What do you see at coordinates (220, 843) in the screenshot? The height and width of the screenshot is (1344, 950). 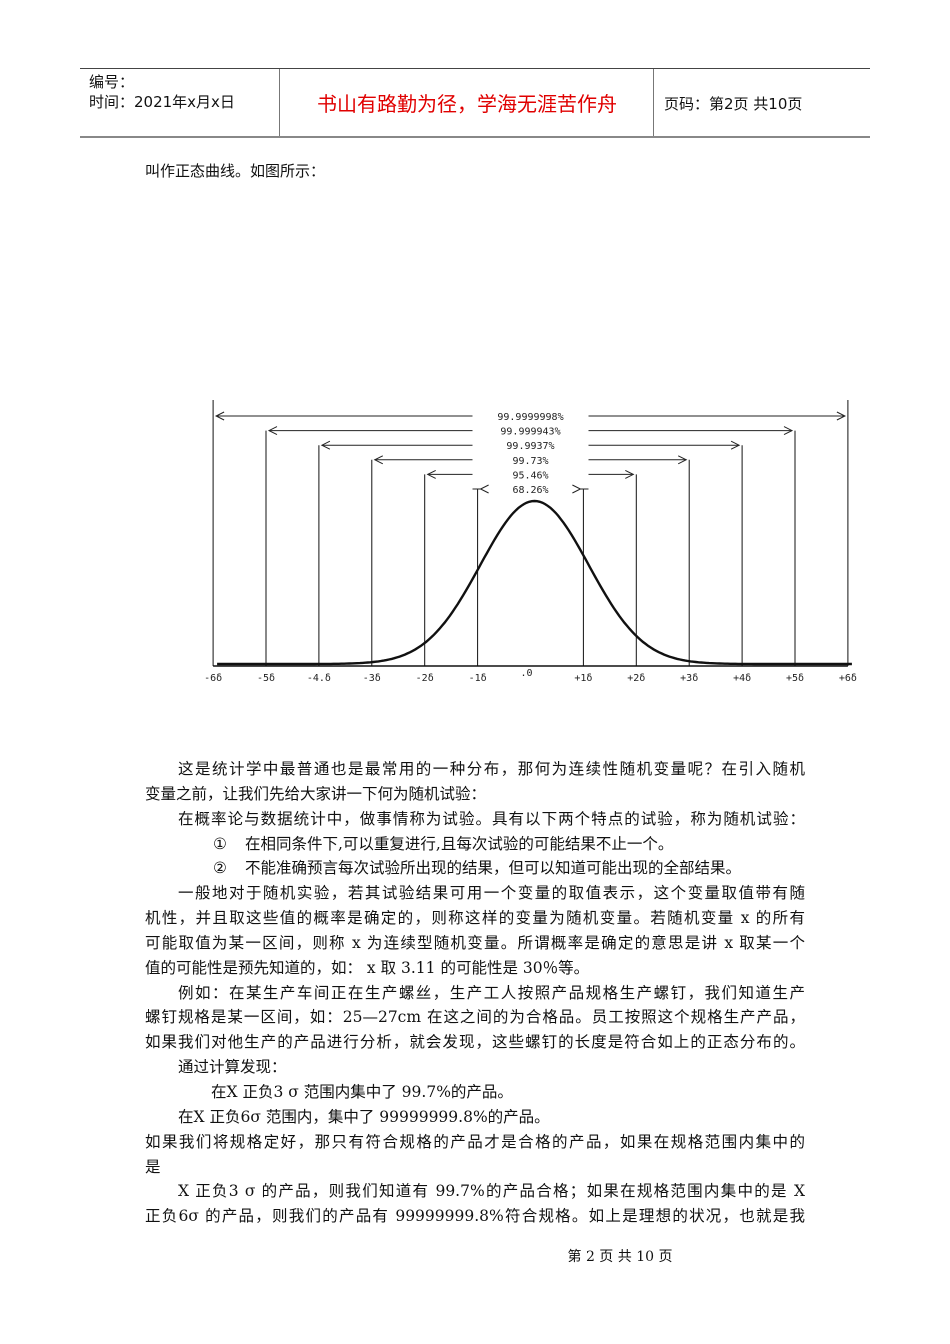 I see `list-number: ①` at bounding box center [220, 843].